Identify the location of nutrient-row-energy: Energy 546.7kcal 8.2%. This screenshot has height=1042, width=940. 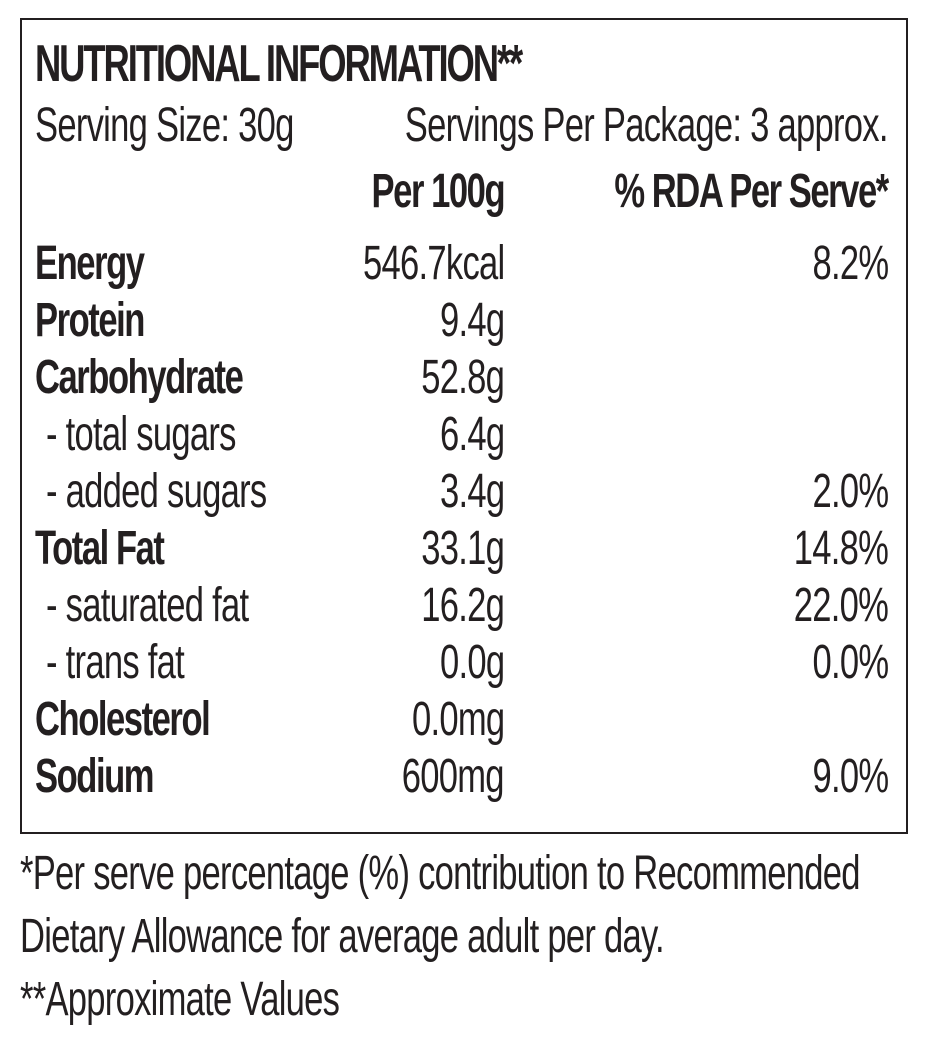
(464, 268).